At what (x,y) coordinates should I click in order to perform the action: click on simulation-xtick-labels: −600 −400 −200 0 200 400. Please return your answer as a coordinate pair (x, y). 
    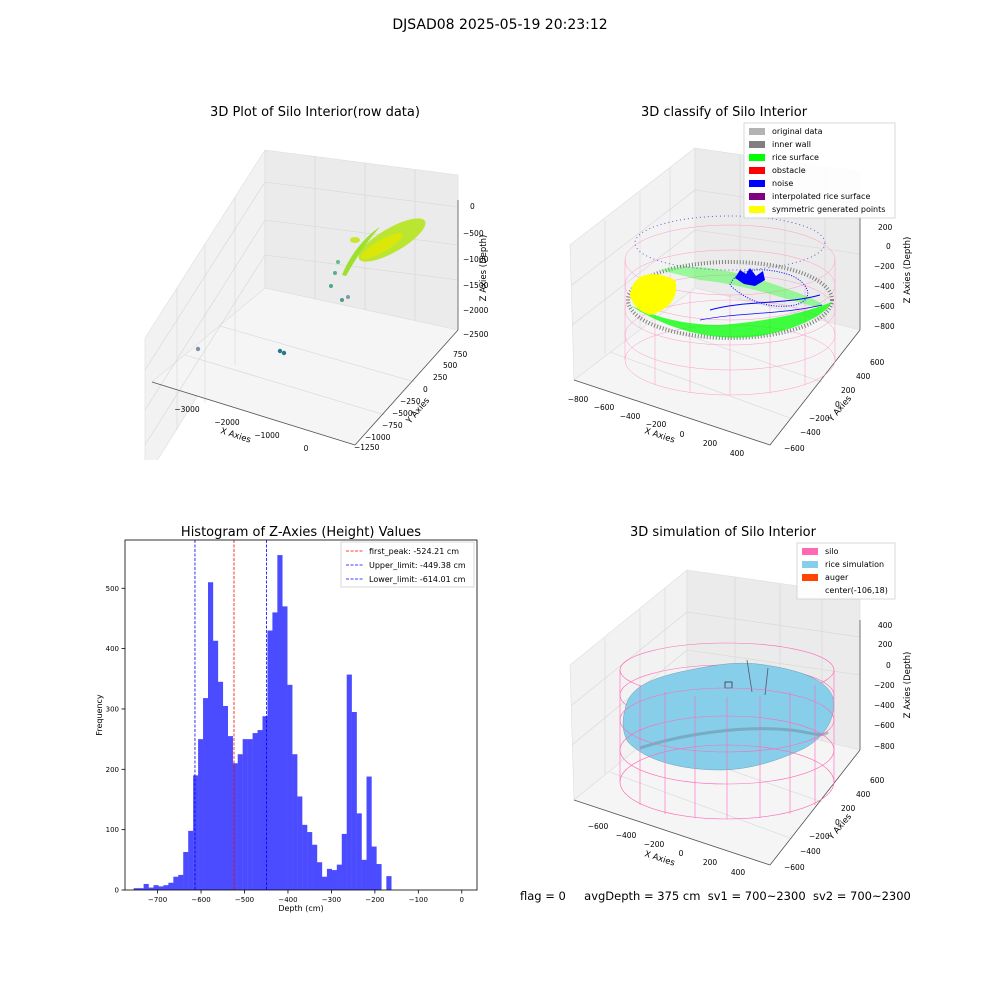
    Looking at the image, I should click on (667, 849).